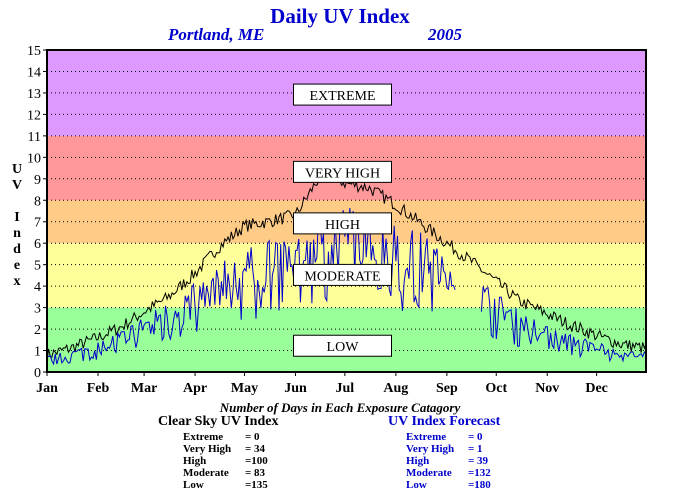  Describe the element at coordinates (34, 51) in the screenshot. I see `y-tick-label: 15` at that location.